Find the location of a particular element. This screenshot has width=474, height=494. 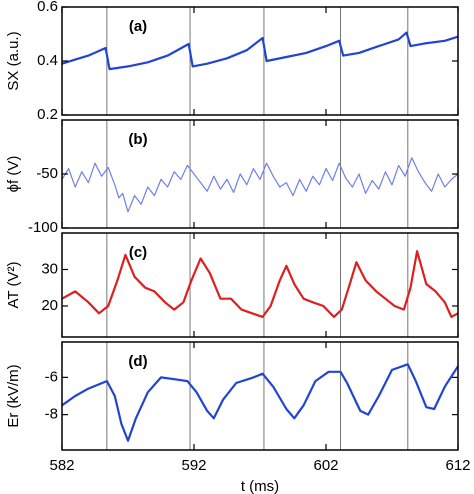

y-tick-label: -8 is located at coordinates (51, 414).